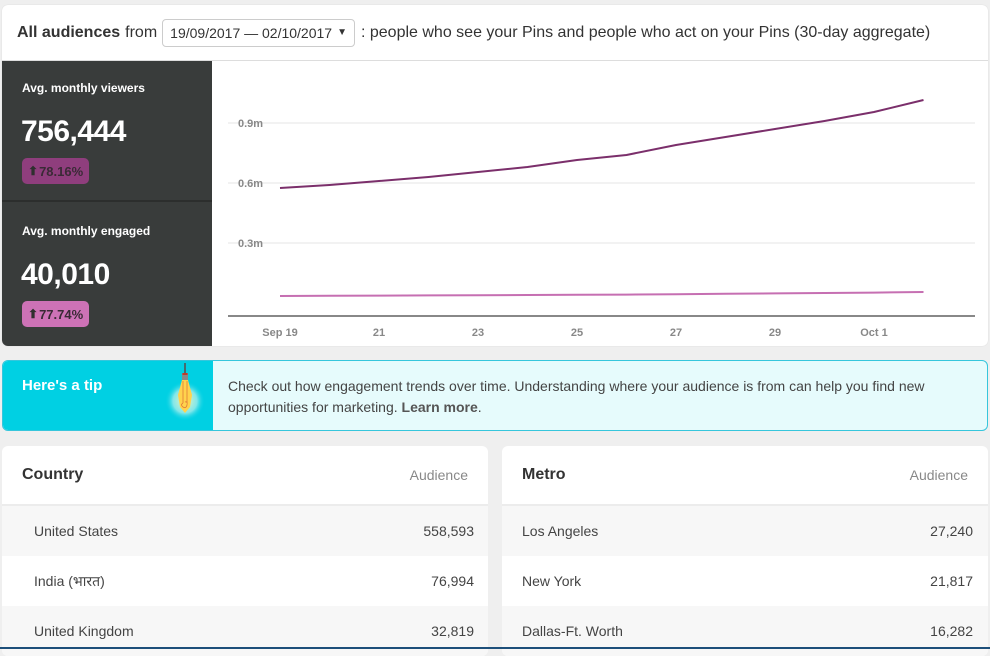 This screenshot has width=990, height=656. Describe the element at coordinates (251, 32) in the screenshot. I see `date-range-value: 19/09/2017 — 02/10/2017` at that location.